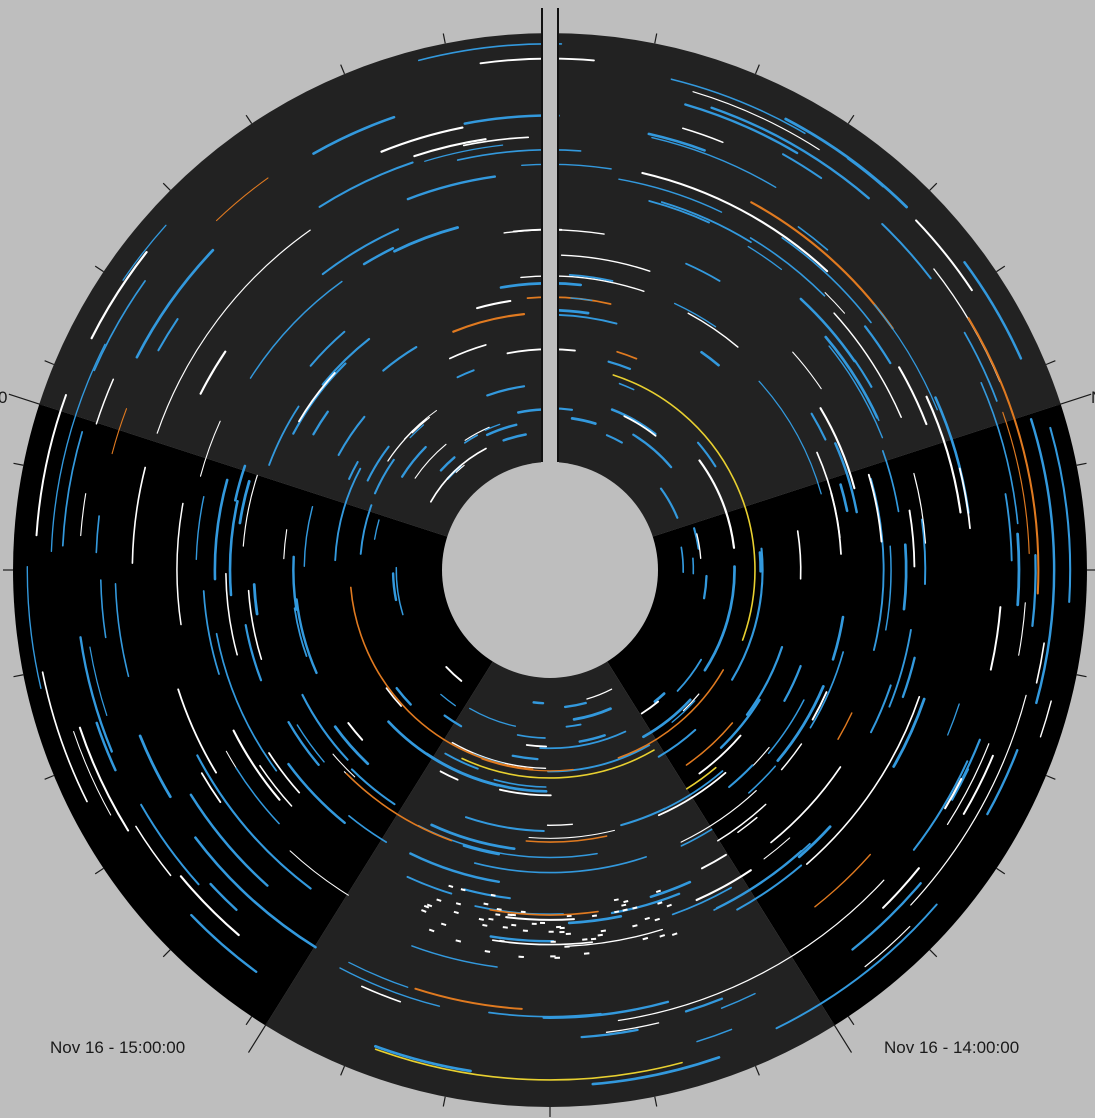 The height and width of the screenshot is (1118, 1095). What do you see at coordinates (3, 397) in the screenshot?
I see `time-label-partial: 0` at bounding box center [3, 397].